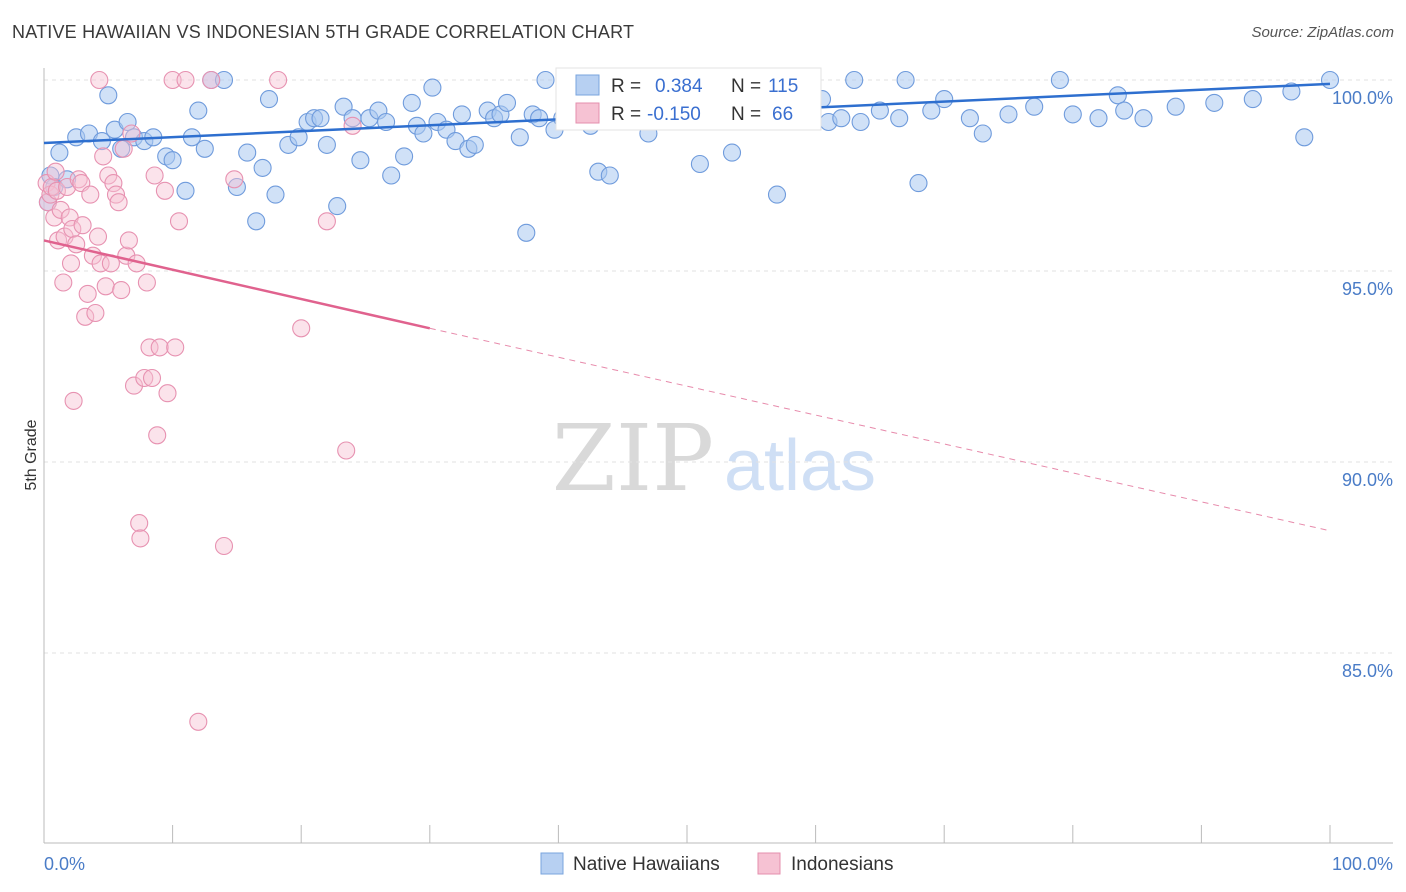 This screenshot has width=1406, height=892. What do you see at coordinates (783, 86) in the screenshot?
I see `legend-n-value-1: 115` at bounding box center [783, 86].